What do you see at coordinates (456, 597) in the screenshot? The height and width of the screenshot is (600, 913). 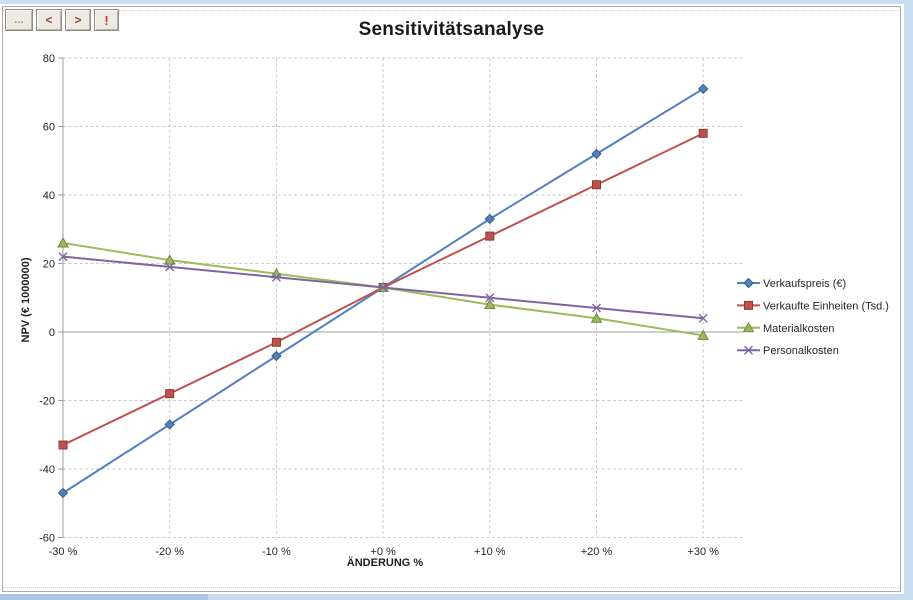 I see `worksheet-cells-bottom` at bounding box center [456, 597].